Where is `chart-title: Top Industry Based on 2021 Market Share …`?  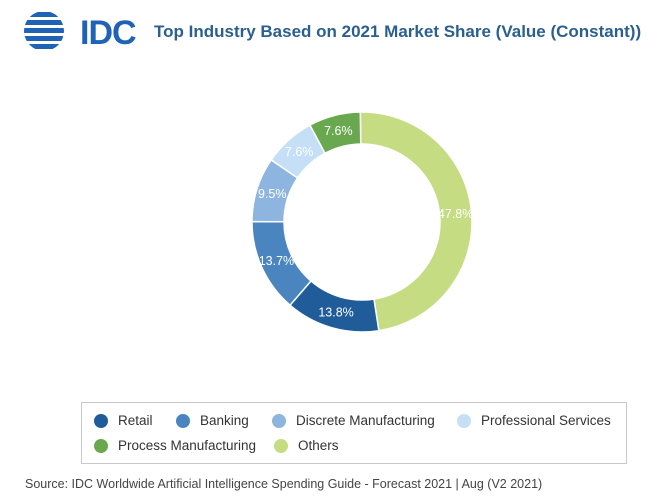 chart-title: Top Industry Based on 2021 Market Share … is located at coordinates (398, 31).